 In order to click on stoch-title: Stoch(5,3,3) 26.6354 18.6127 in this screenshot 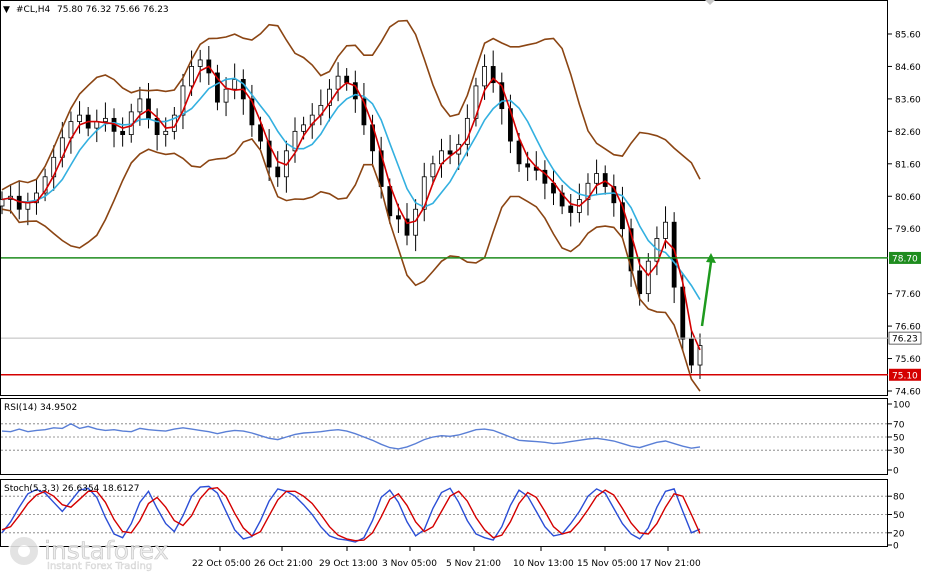, I will do `click(71, 489)`.